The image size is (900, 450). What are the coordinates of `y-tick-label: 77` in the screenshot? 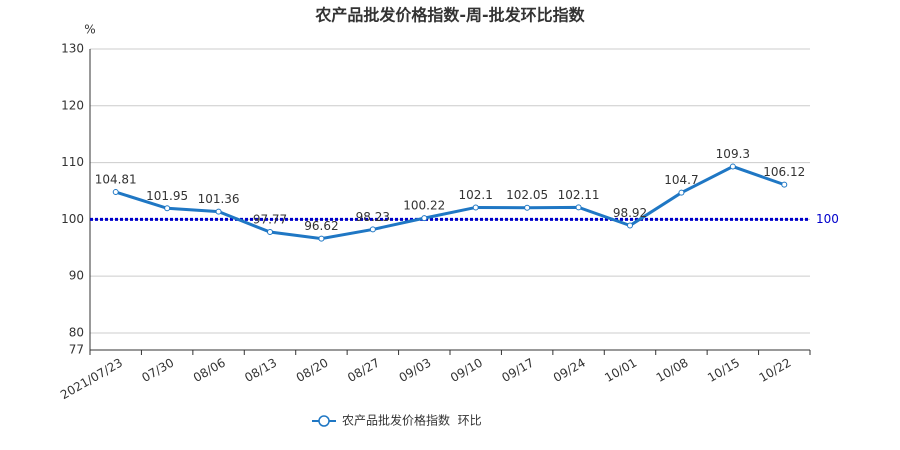 It's located at (76, 350).